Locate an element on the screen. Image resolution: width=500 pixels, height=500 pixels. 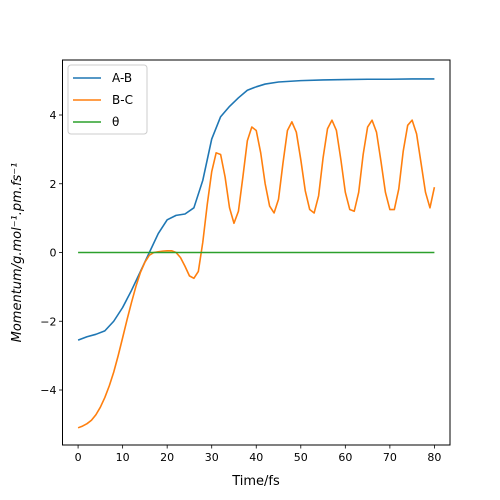
x-tick-label: 0 is located at coordinates (78, 457).